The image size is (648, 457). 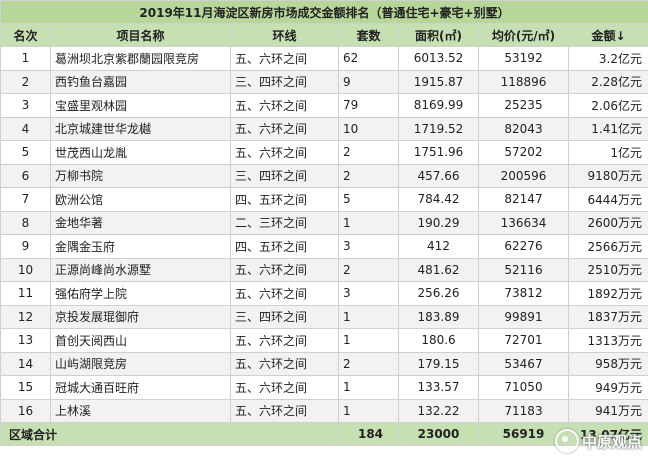 I want to click on table-row: 9 金隅金玉府 四、五环之间 3 412 62276 2566万元, so click(x=324, y=246).